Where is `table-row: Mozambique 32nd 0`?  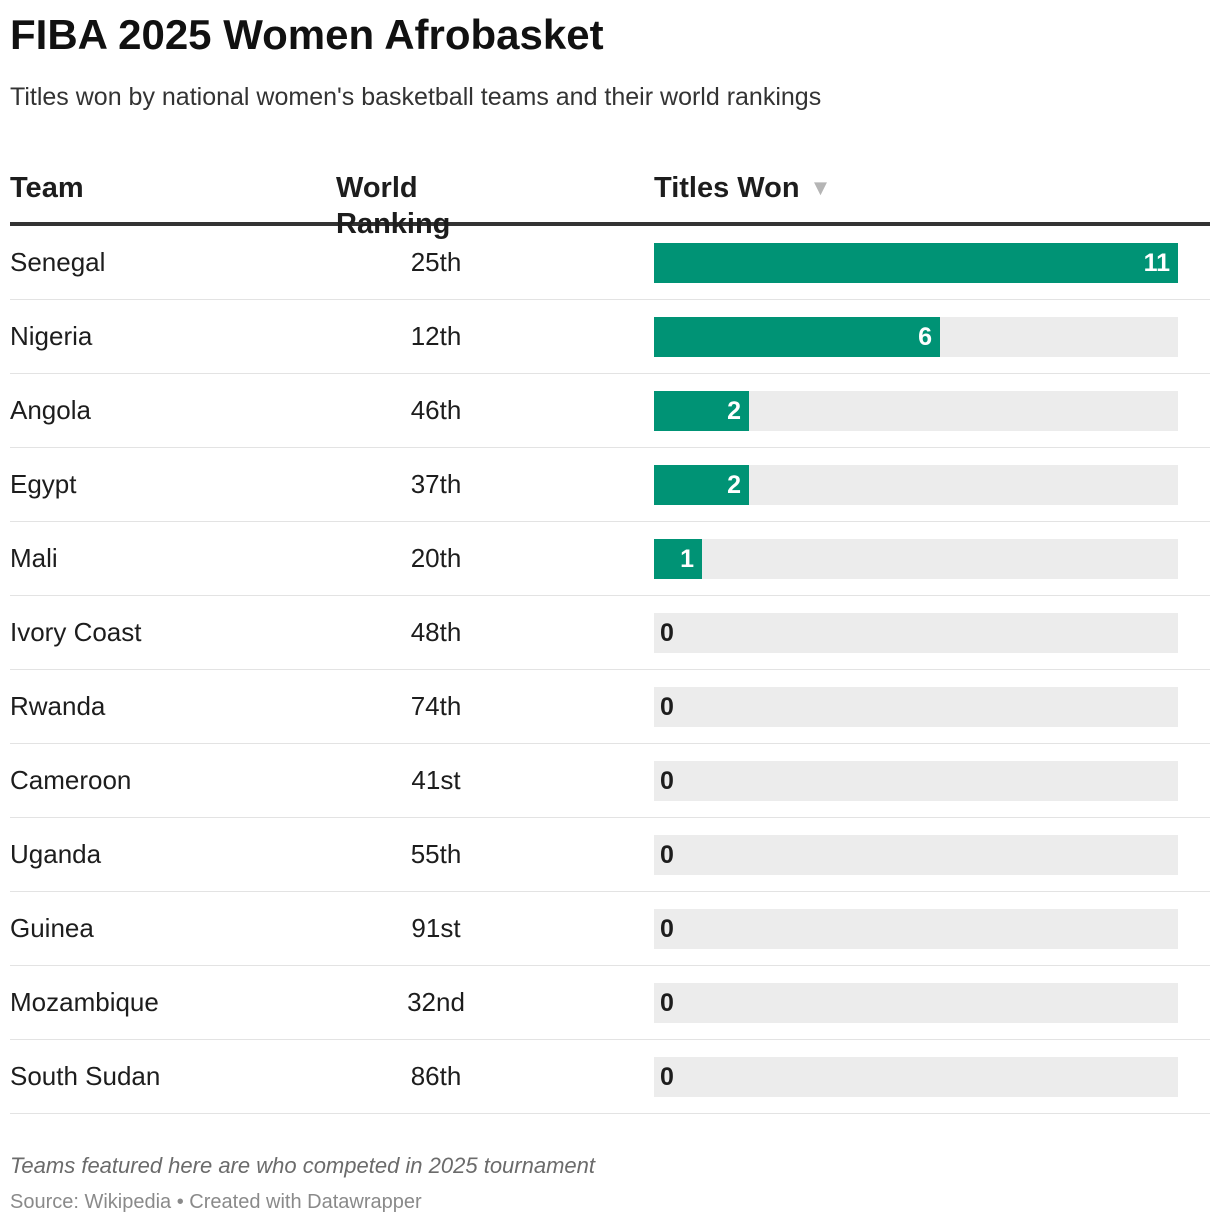
table-row: Mozambique 32nd 0 is located at coordinates (610, 1003).